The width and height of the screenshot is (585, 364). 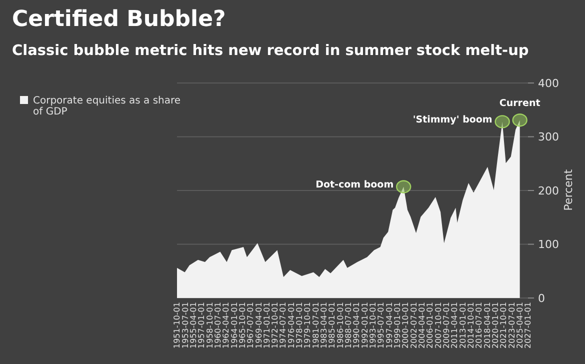 I want to click on x-tick-label: 2013-01-01, so click(x=463, y=325).